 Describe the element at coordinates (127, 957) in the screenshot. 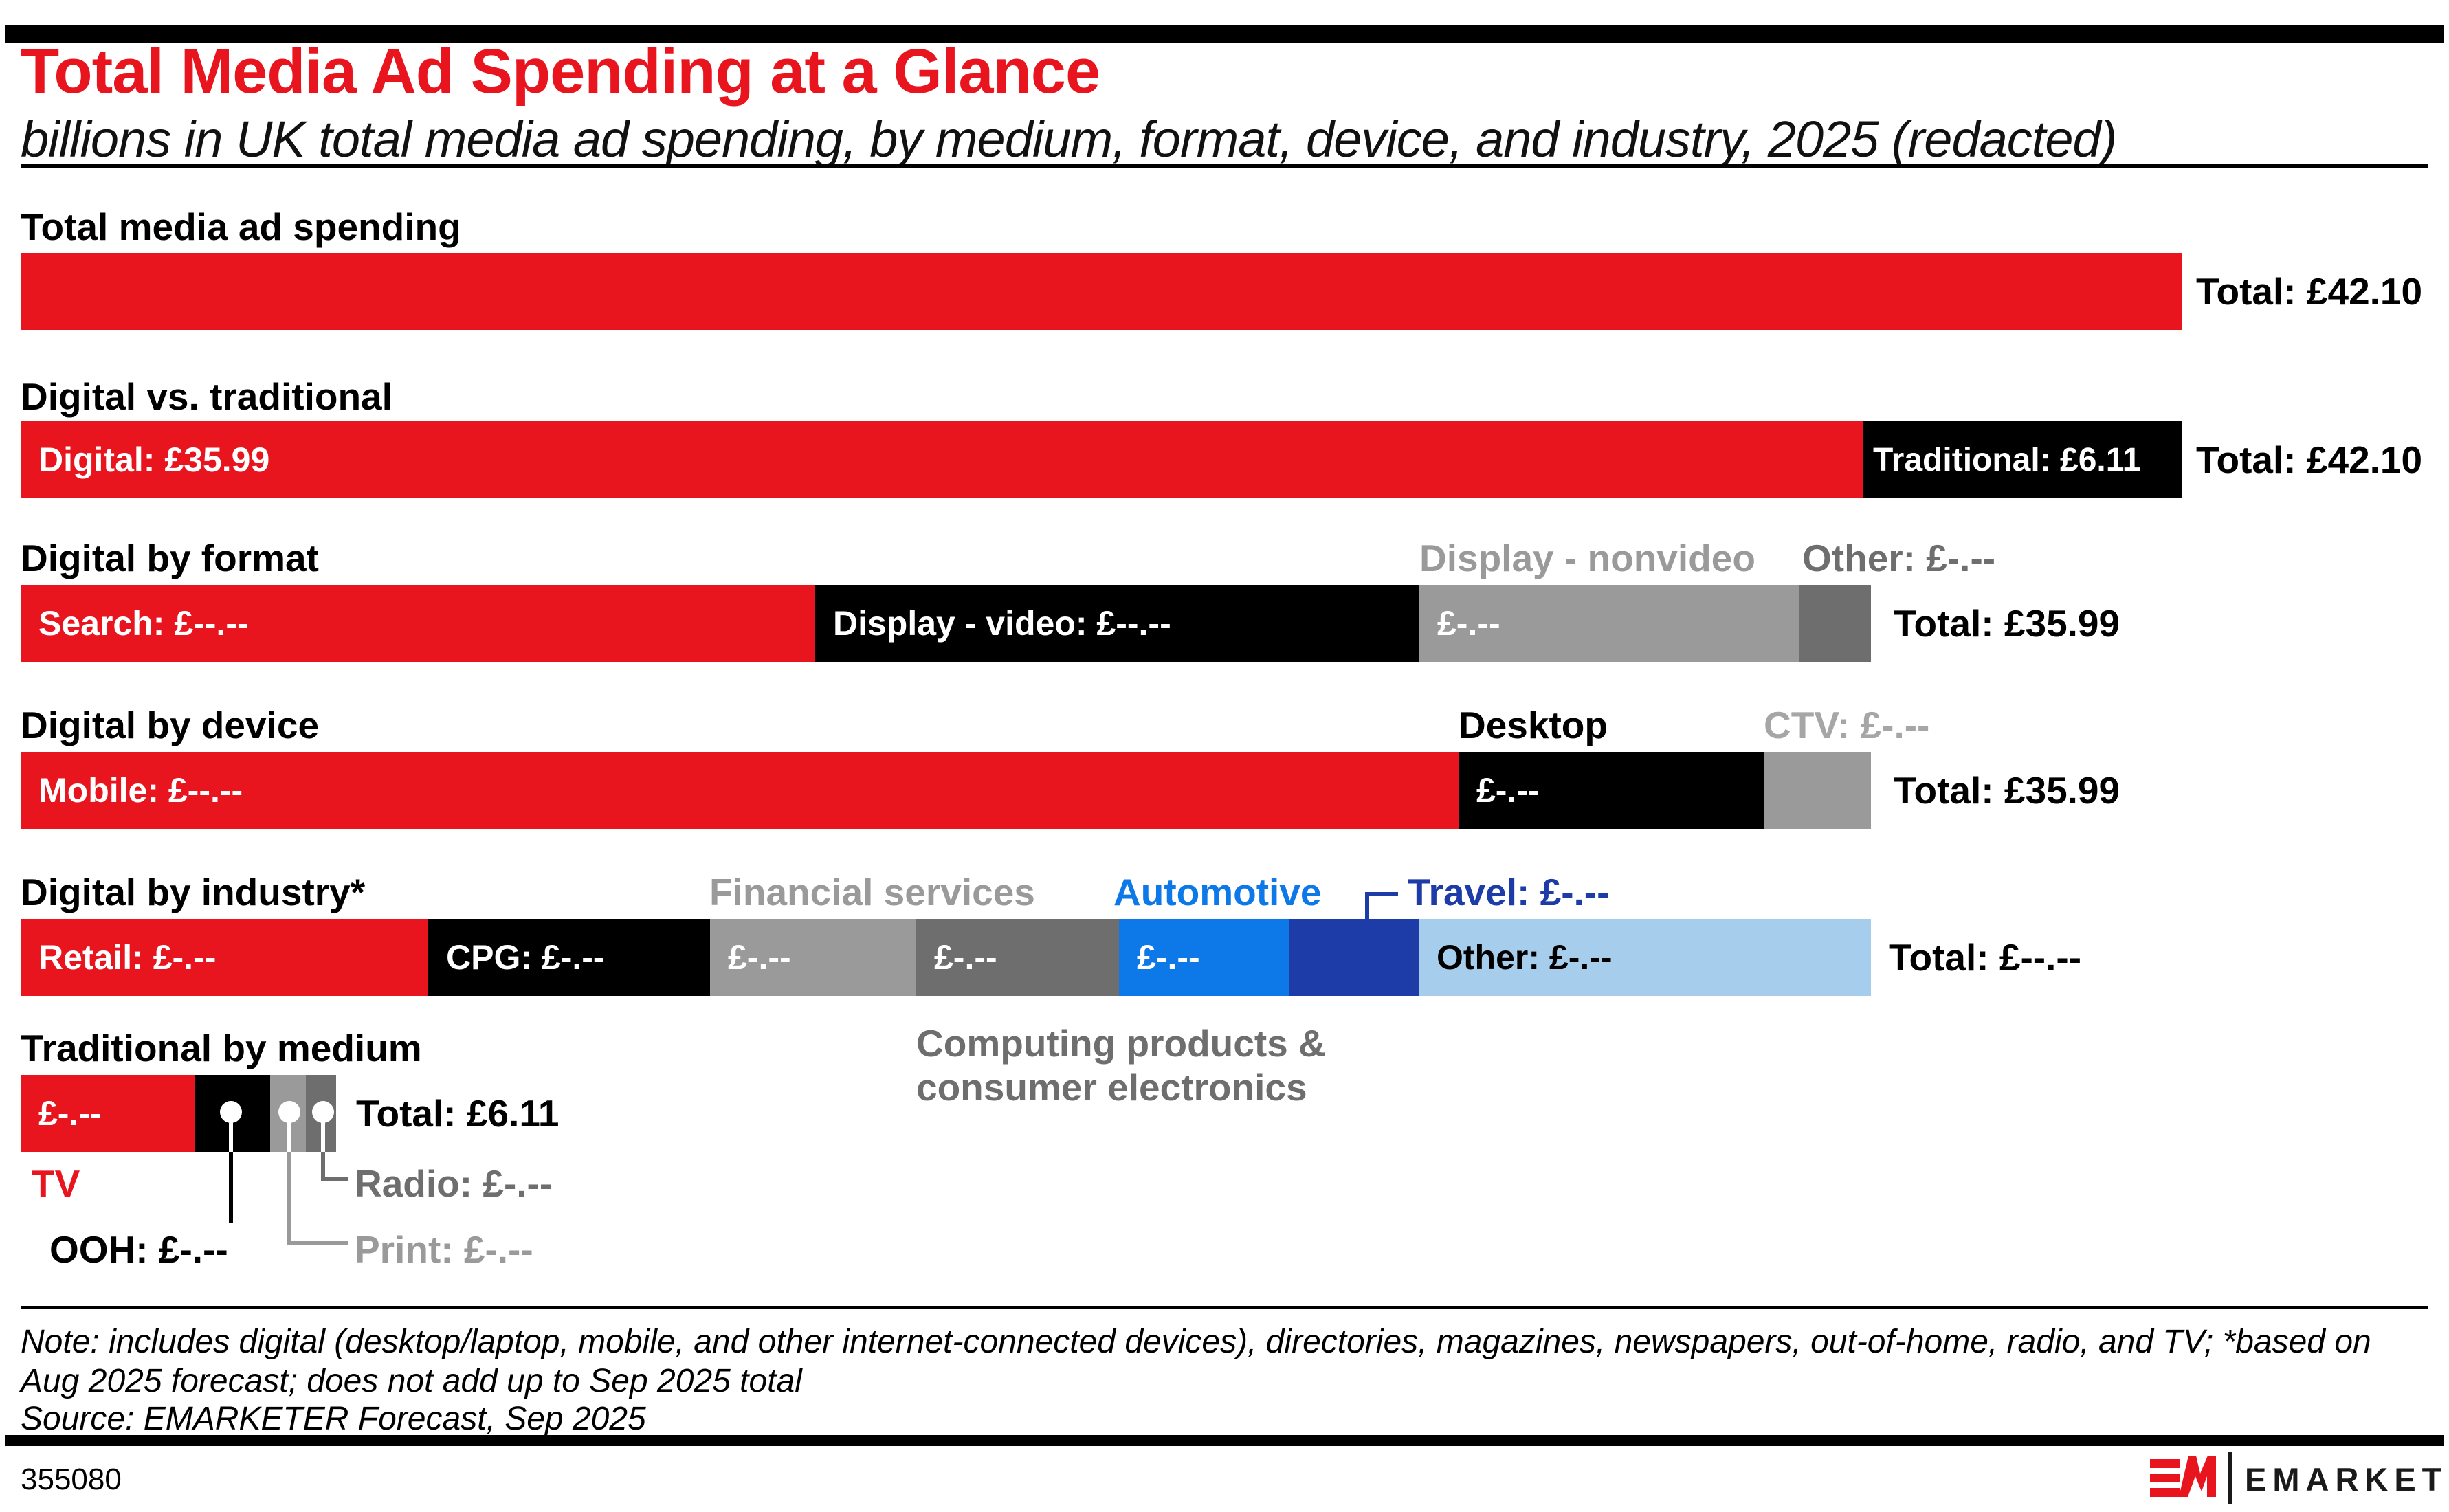

I see `segment-retail-label: Retail: £-.--` at that location.